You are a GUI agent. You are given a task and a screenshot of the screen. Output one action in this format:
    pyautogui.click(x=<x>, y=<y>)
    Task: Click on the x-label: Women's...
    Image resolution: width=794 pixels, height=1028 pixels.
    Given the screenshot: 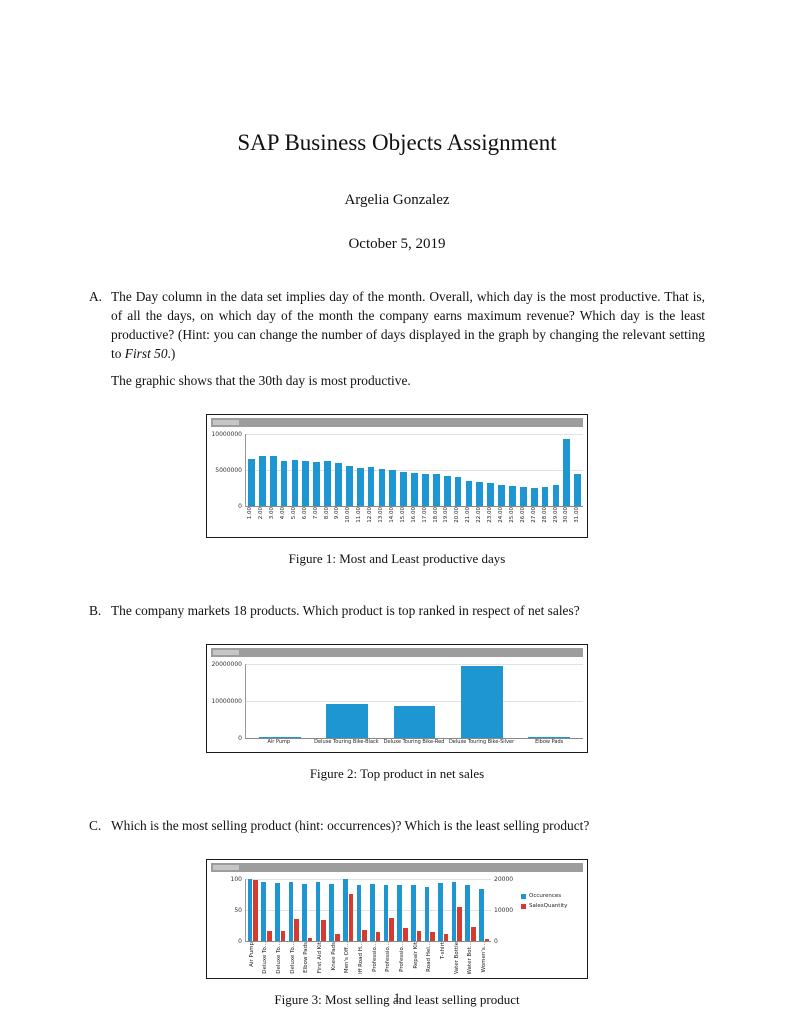 What is the action you would take?
    pyautogui.click(x=484, y=958)
    